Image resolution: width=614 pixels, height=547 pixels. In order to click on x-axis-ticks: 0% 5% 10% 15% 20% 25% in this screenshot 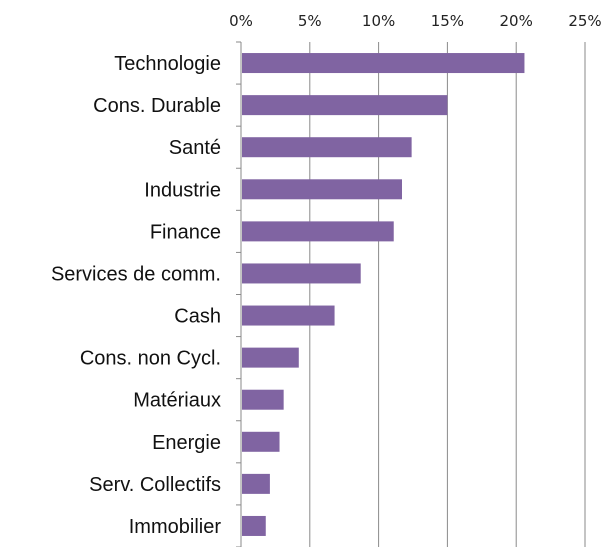, I will do `click(415, 21)`.